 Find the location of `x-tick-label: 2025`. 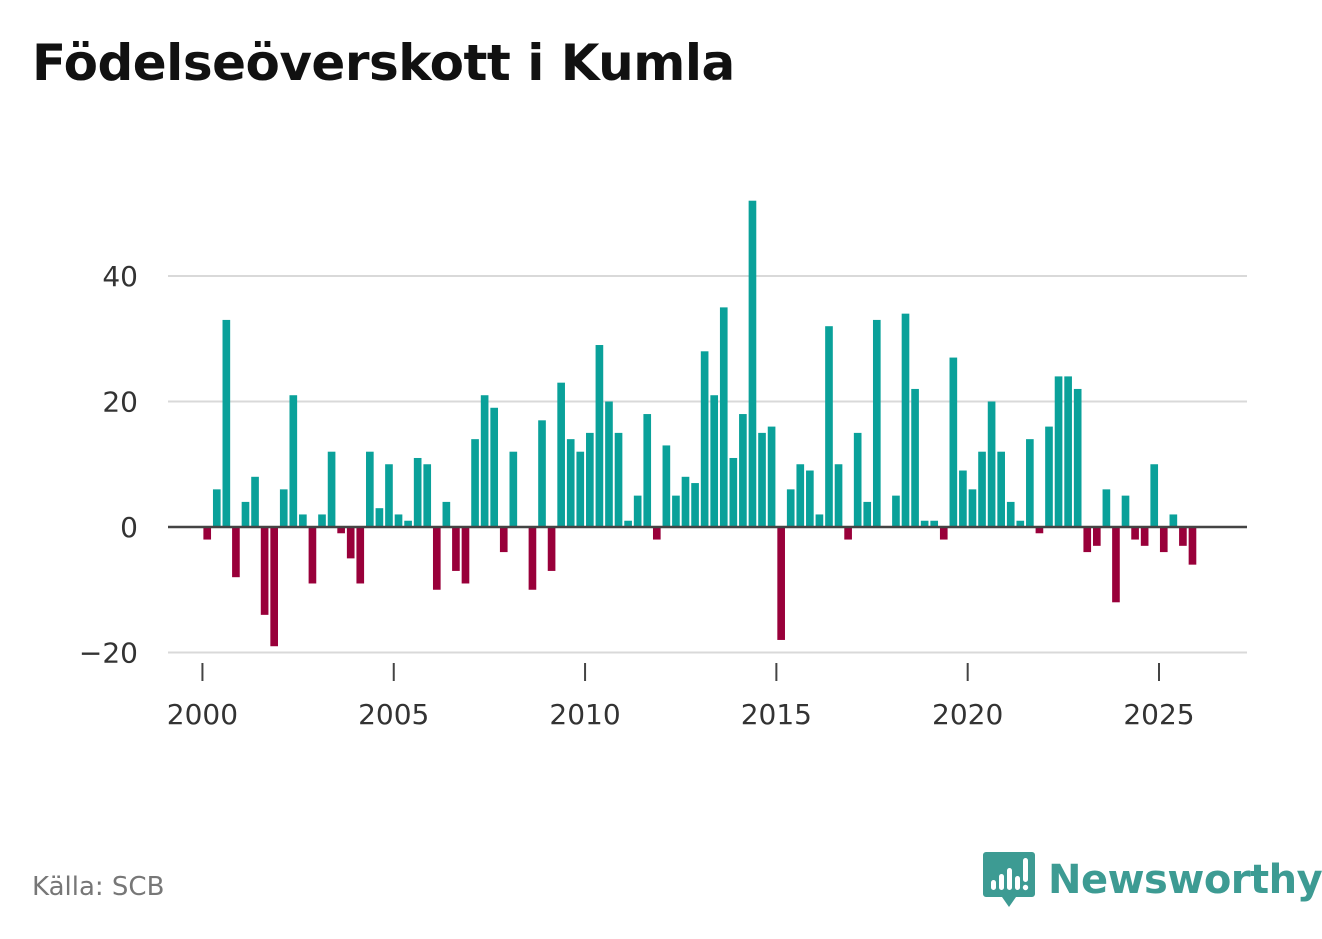

x-tick-label: 2025 is located at coordinates (1158, 714).